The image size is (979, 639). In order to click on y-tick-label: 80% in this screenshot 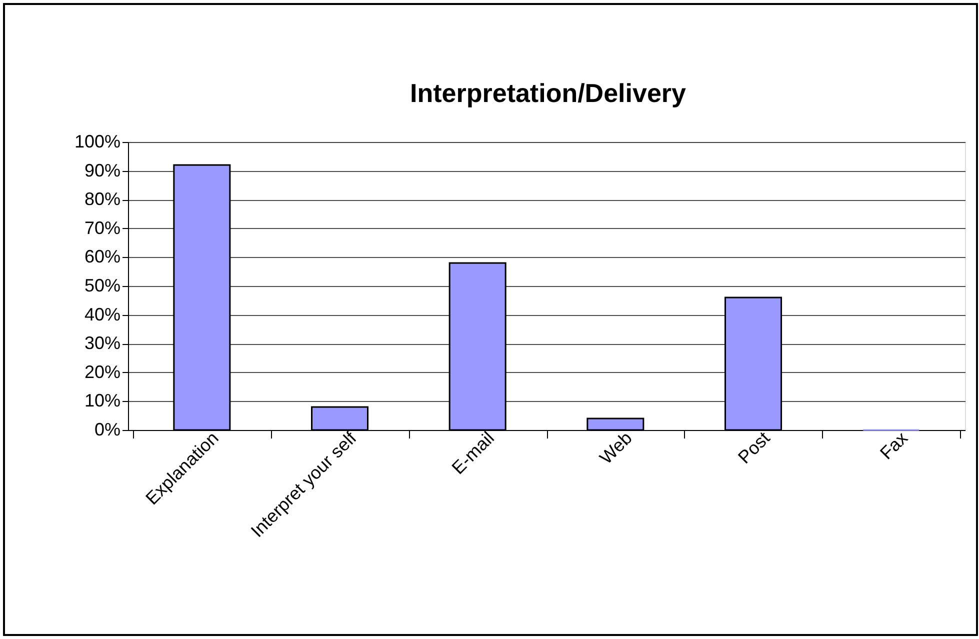, I will do `click(102, 199)`.